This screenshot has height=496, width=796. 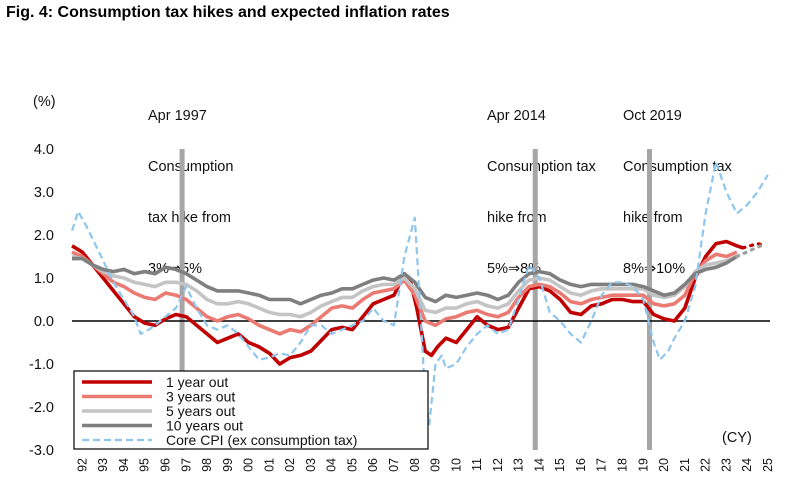 What do you see at coordinates (200, 397) in the screenshot?
I see `legend-label: 3 years out` at bounding box center [200, 397].